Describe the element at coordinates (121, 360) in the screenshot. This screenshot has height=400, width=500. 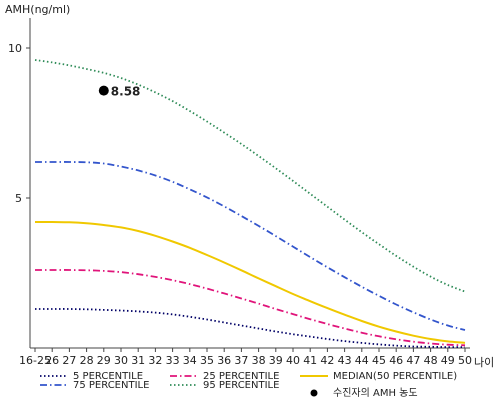
I see `x-tick-label: 30` at that location.